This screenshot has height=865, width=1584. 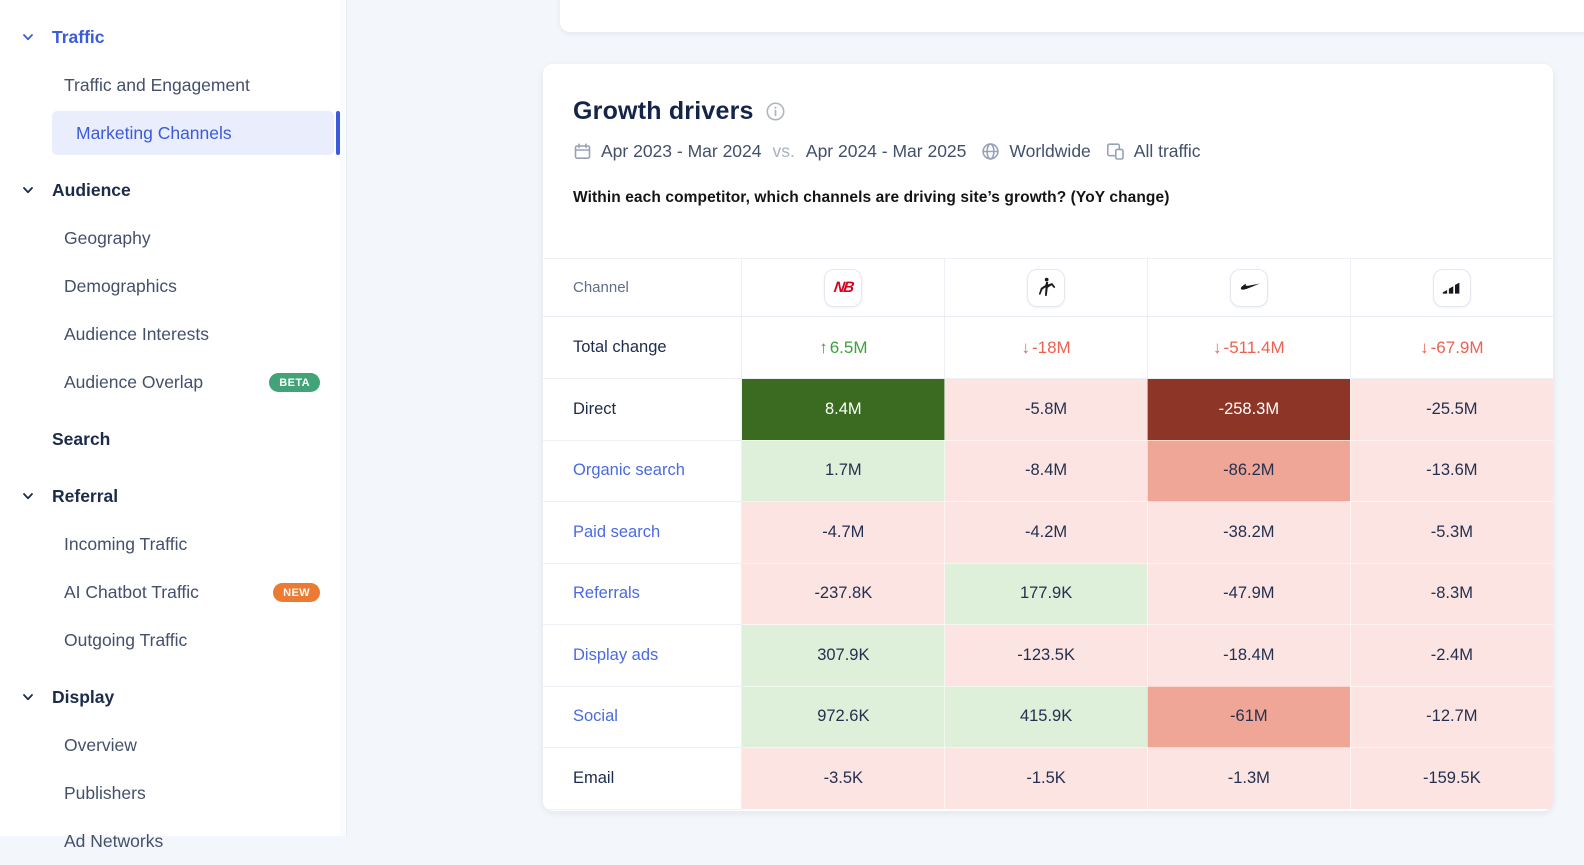 I want to click on table-cell: -1.5K, so click(x=1046, y=778).